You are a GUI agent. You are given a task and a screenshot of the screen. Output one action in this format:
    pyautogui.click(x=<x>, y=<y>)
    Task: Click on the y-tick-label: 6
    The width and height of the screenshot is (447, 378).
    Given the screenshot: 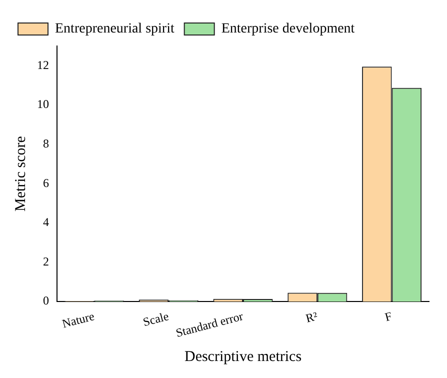 What is the action you would take?
    pyautogui.click(x=46, y=183)
    